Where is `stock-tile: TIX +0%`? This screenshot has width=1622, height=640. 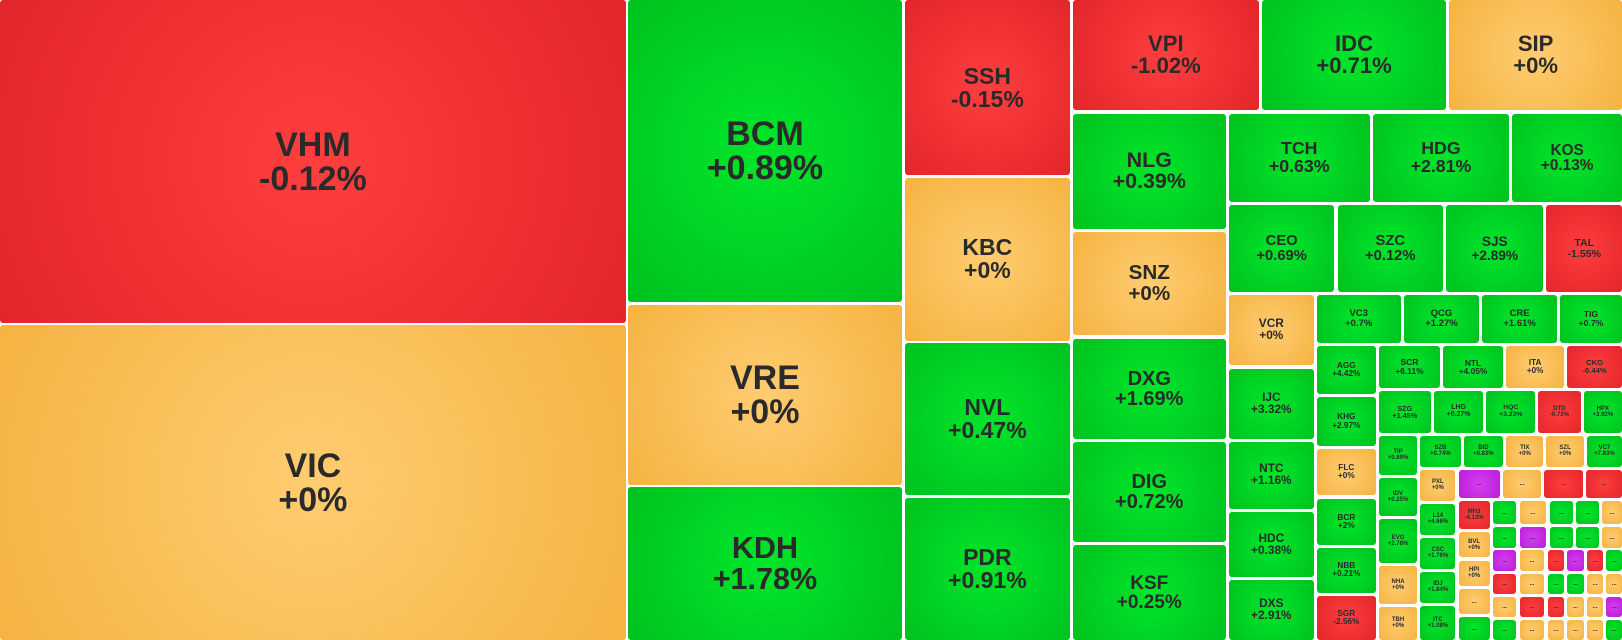 stock-tile: TIX +0% is located at coordinates (1525, 451).